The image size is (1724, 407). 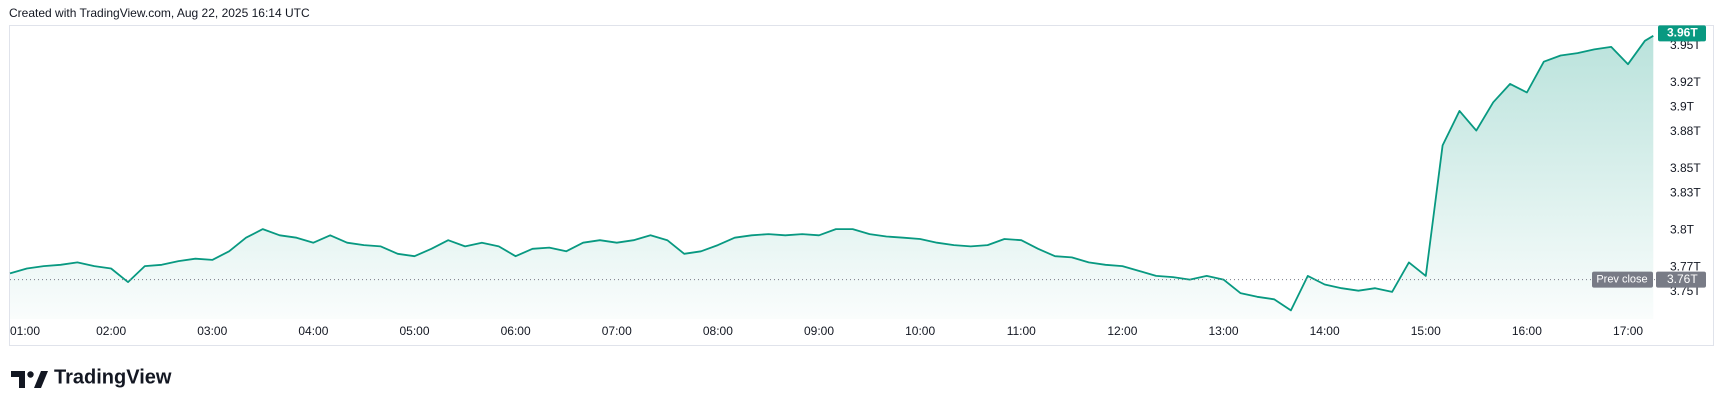 I want to click on x-tick-label: 09:00, so click(x=819, y=331).